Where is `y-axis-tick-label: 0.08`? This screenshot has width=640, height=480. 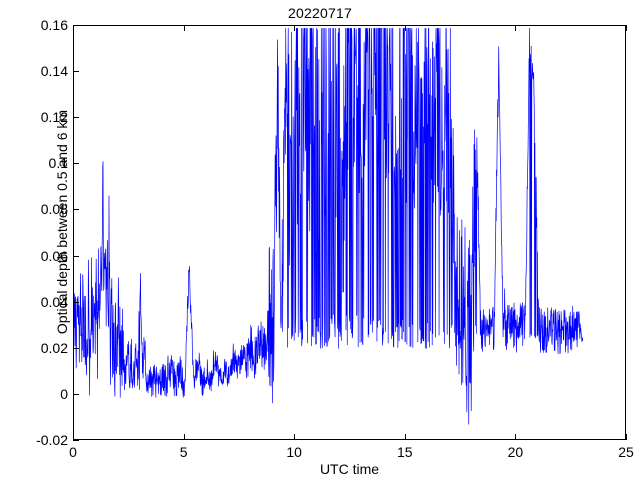 y-axis-tick-label: 0.08 is located at coordinates (54, 209).